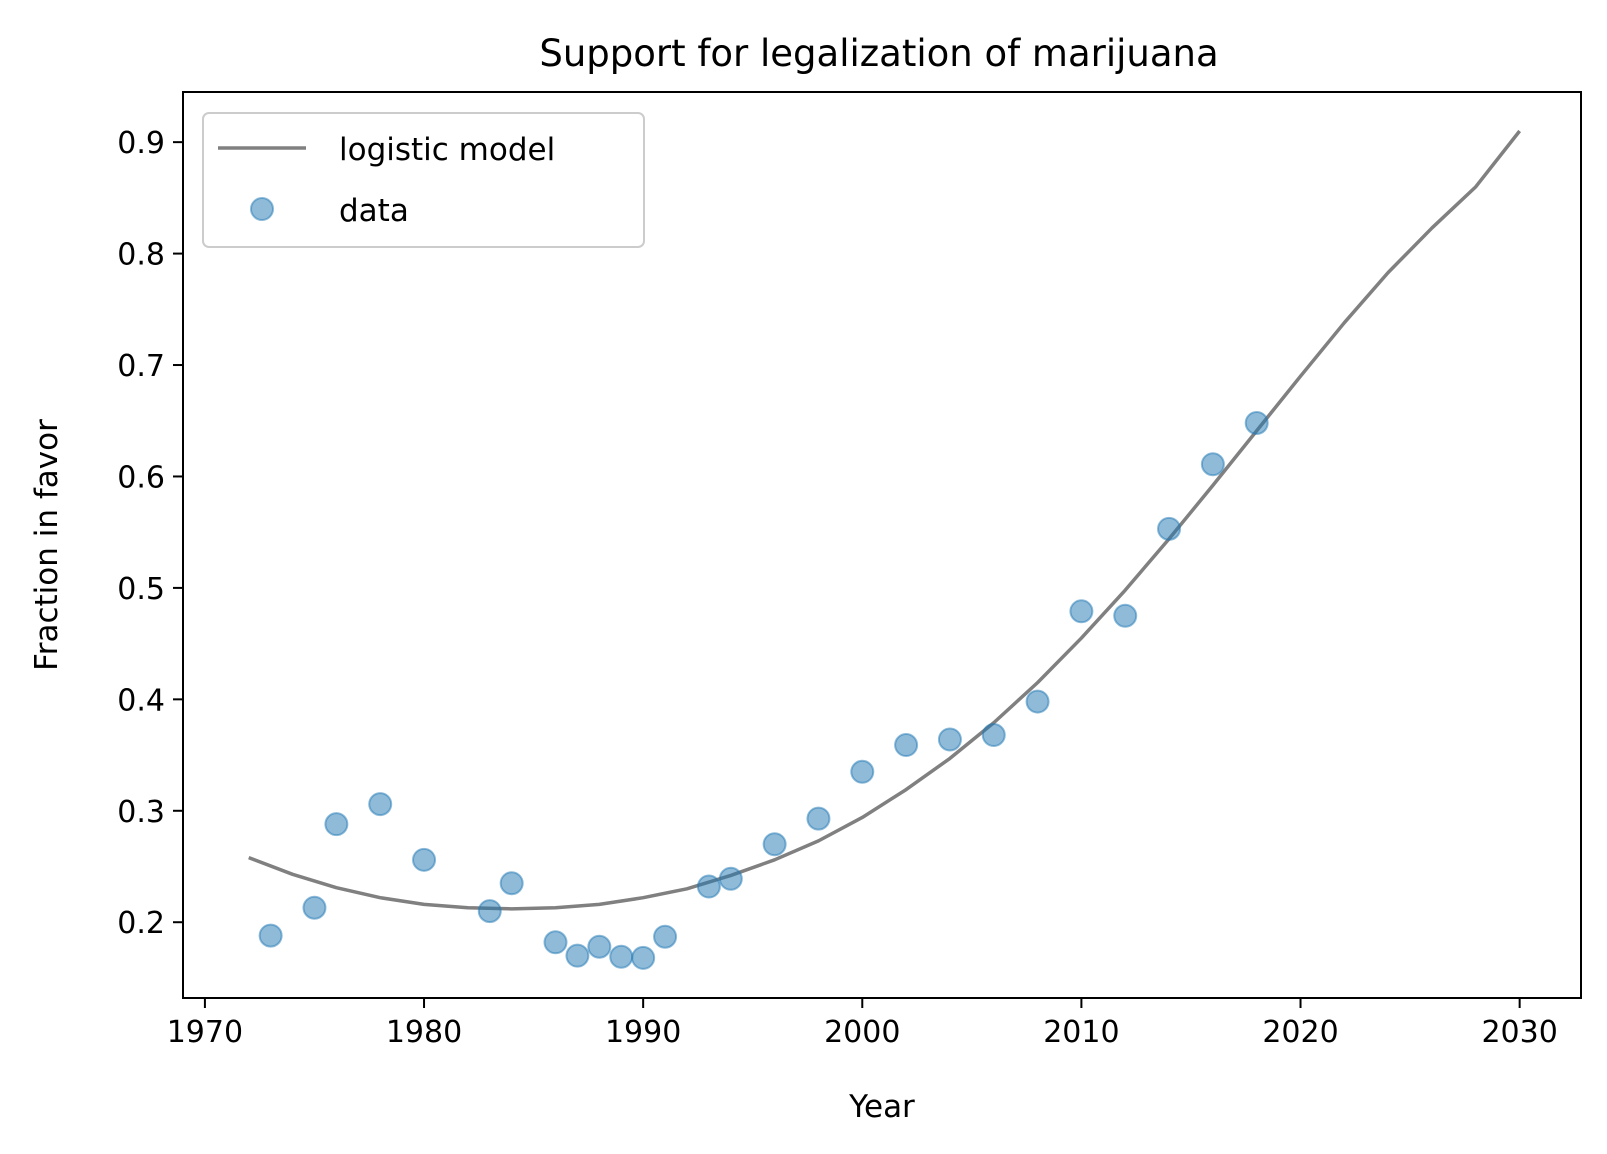 This screenshot has width=1607, height=1154. I want to click on y-tick-label: 0.8, so click(141, 255).